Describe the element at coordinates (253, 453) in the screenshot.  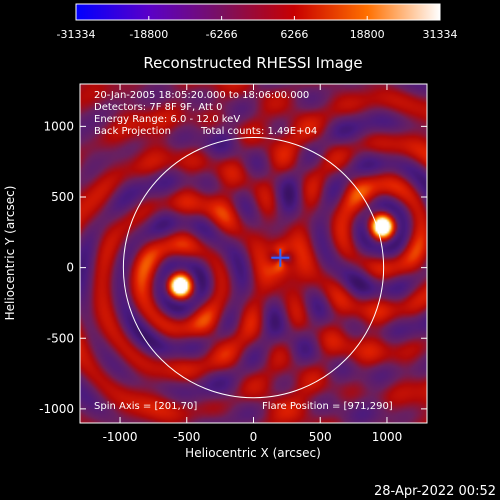
I see `x-axis-label: Heliocentric X (arcsec)` at that location.